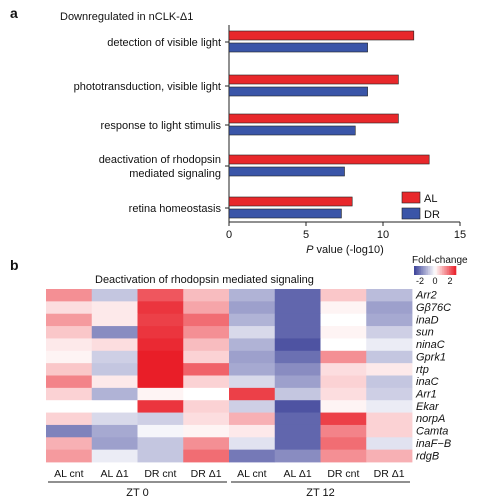 Image resolution: width=477 pixels, height=500 pixels. Describe the element at coordinates (431, 357) in the screenshot. I see `gene-label: Gprk1` at that location.